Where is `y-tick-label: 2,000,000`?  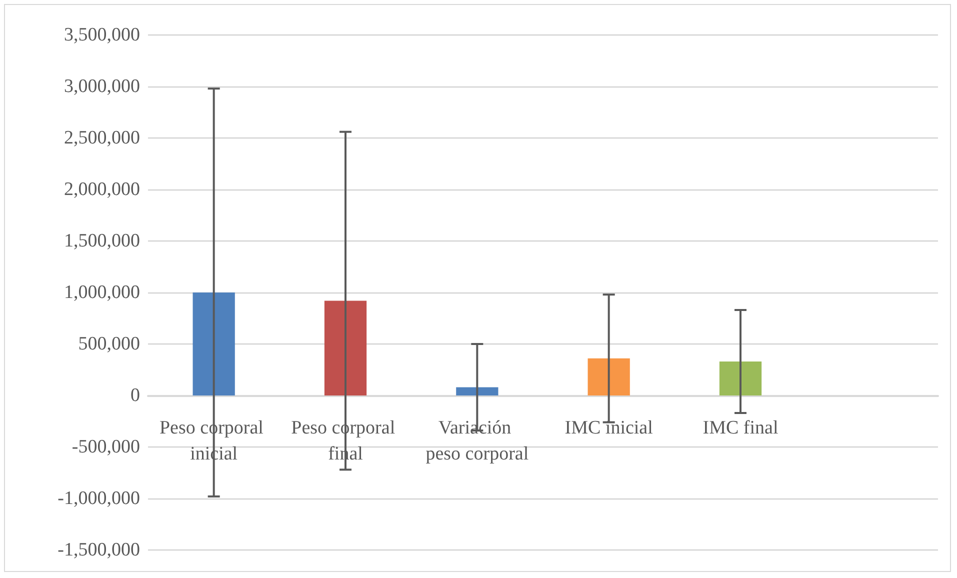
y-tick-label: 2,000,000 is located at coordinates (102, 189).